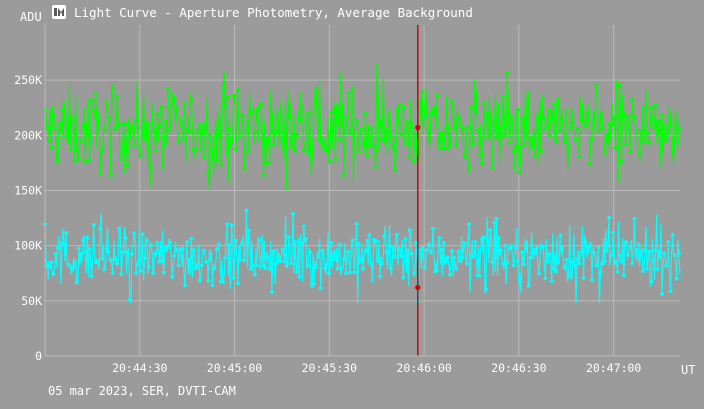  What do you see at coordinates (59, 12) in the screenshot?
I see `app-logo-icon` at bounding box center [59, 12].